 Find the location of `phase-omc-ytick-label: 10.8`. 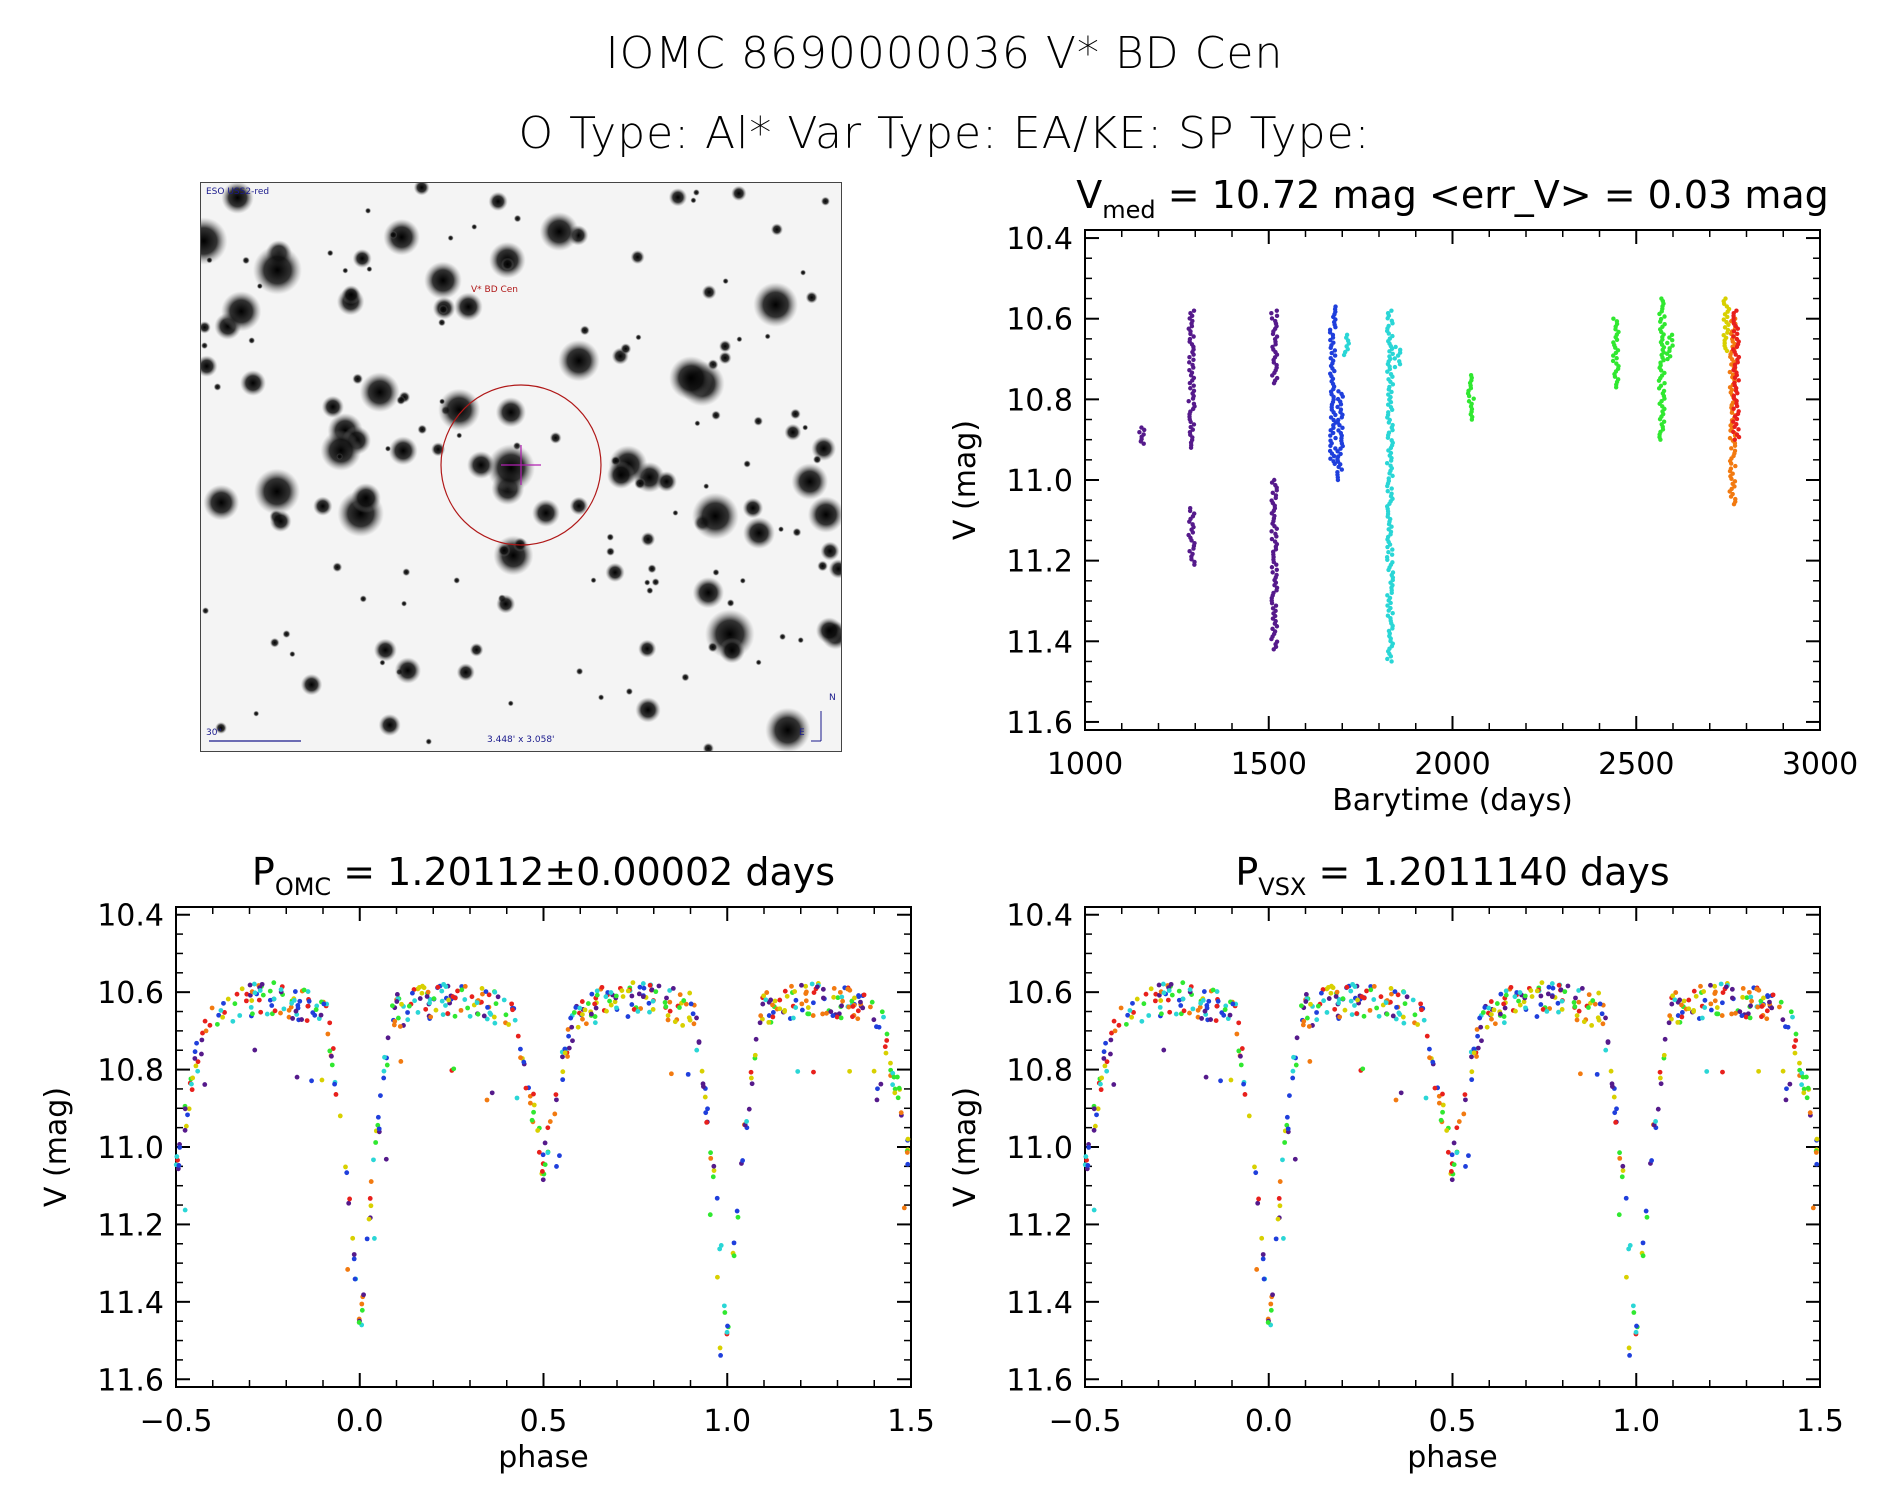

phase-omc-ytick-label: 10.8 is located at coordinates (130, 1071).